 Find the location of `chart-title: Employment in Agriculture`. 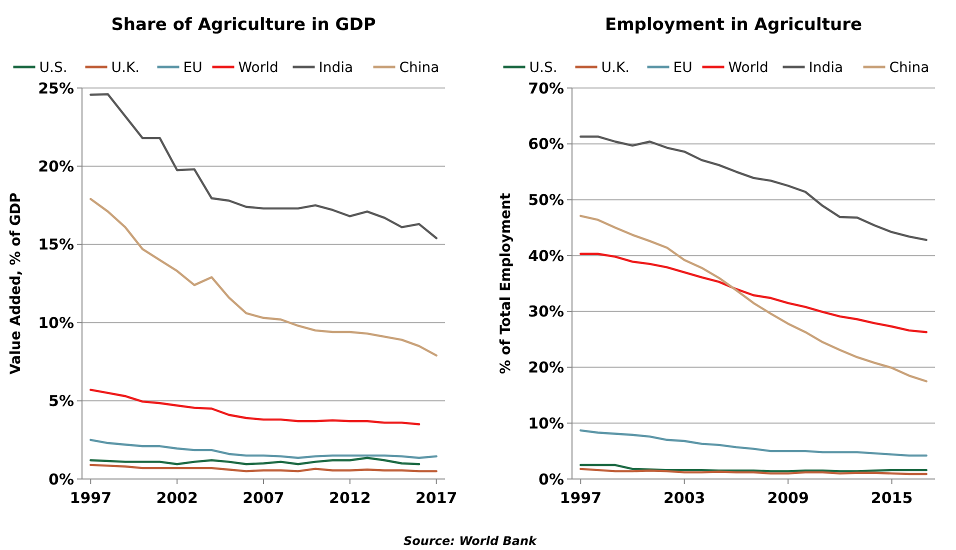

chart-title: Employment in Agriculture is located at coordinates (733, 25).